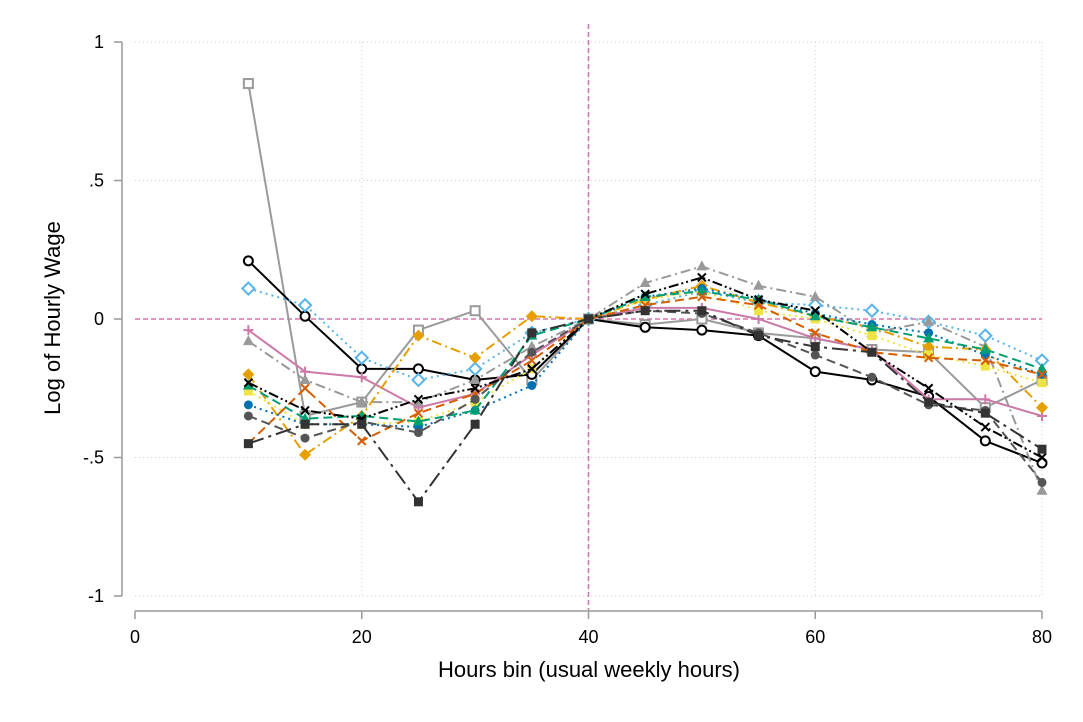 The width and height of the screenshot is (1083, 722). Describe the element at coordinates (93, 458) in the screenshot. I see `y-tick-label: -.5` at that location.